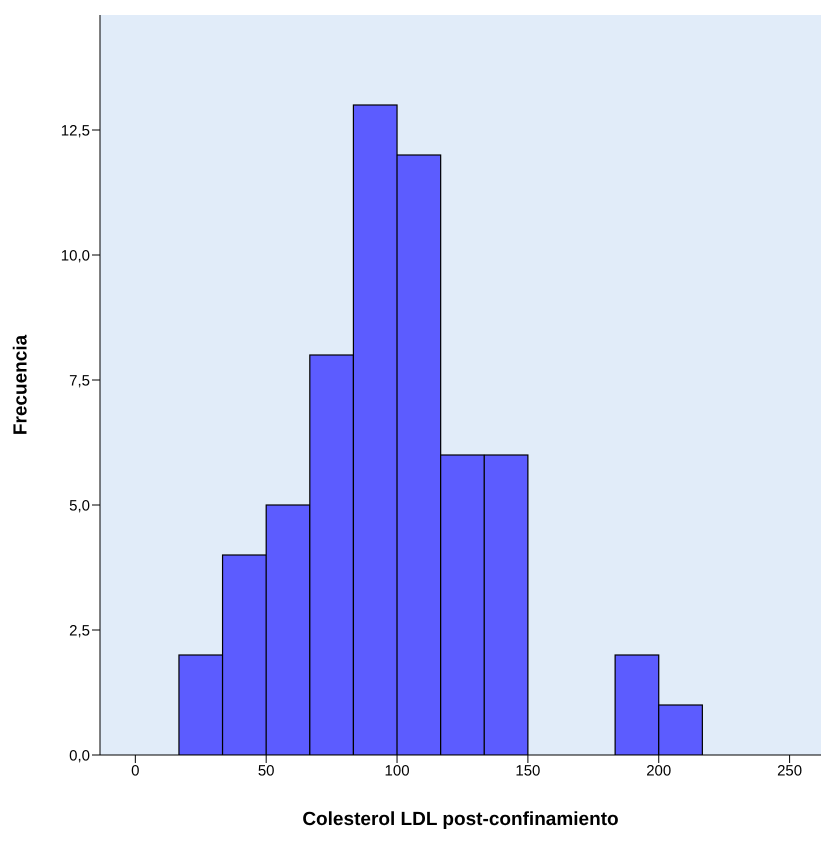  What do you see at coordinates (789, 771) in the screenshot?
I see `x-tick-label: 250` at bounding box center [789, 771].